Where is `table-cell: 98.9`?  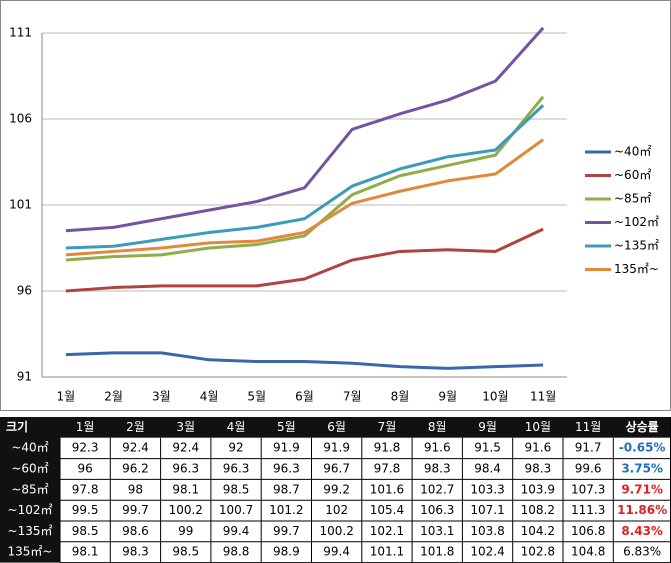 table-cell: 98.9 is located at coordinates (286, 552).